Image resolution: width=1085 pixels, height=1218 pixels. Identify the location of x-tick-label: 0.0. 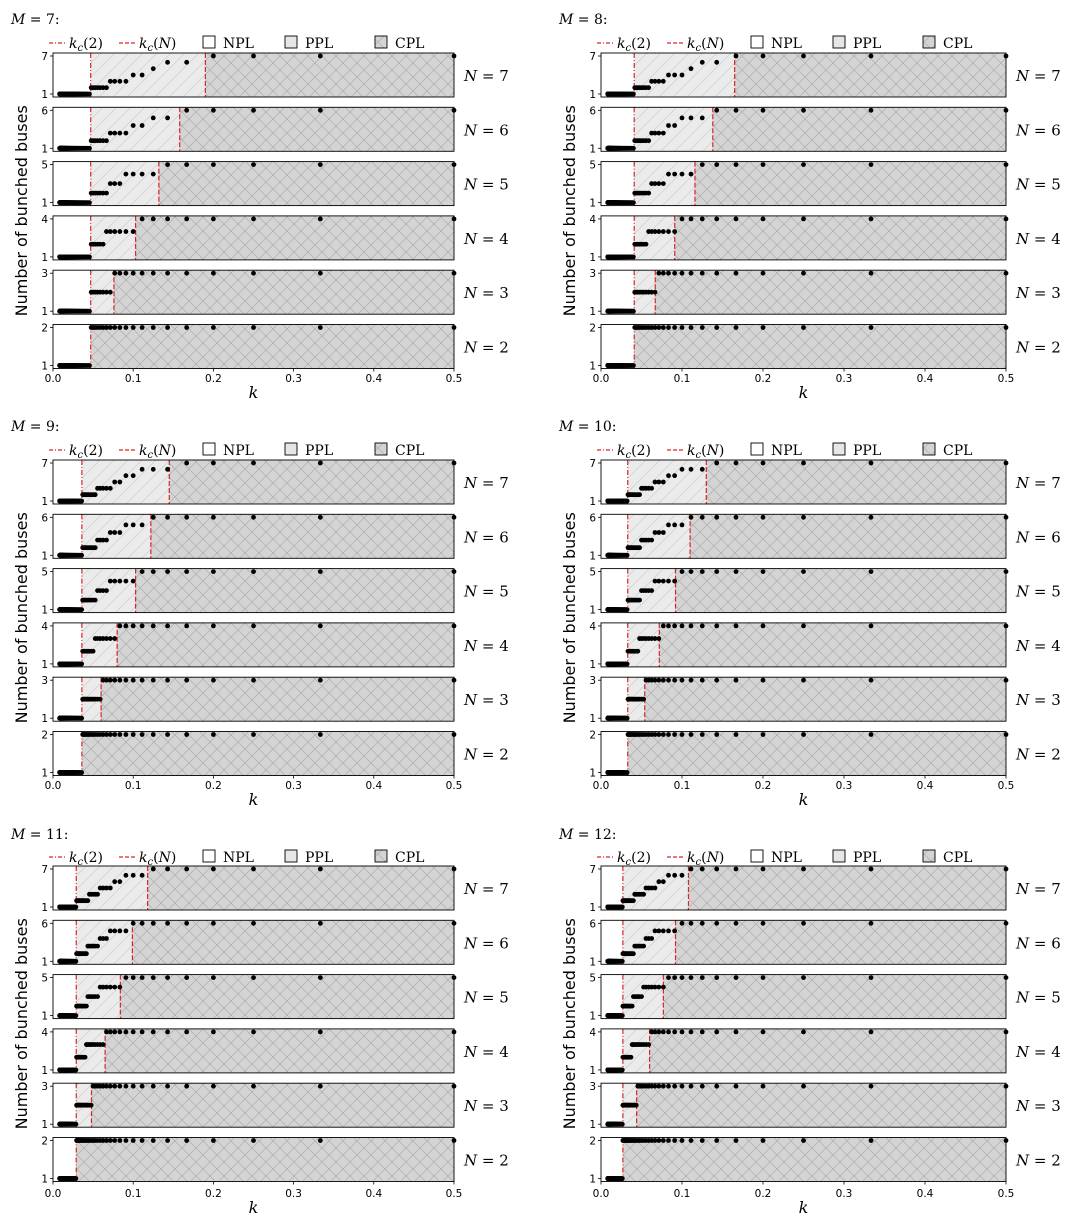
(601, 379).